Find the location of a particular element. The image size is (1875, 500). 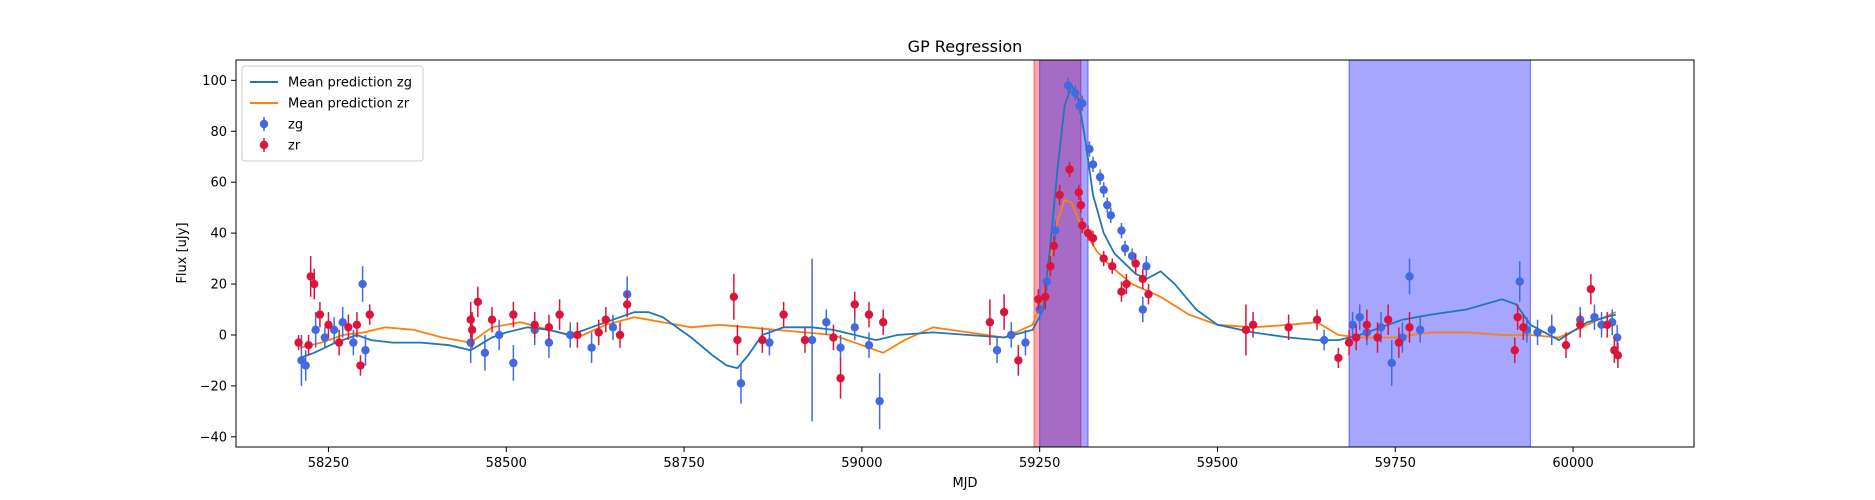

legend-label: Mean prediction zr is located at coordinates (349, 104).